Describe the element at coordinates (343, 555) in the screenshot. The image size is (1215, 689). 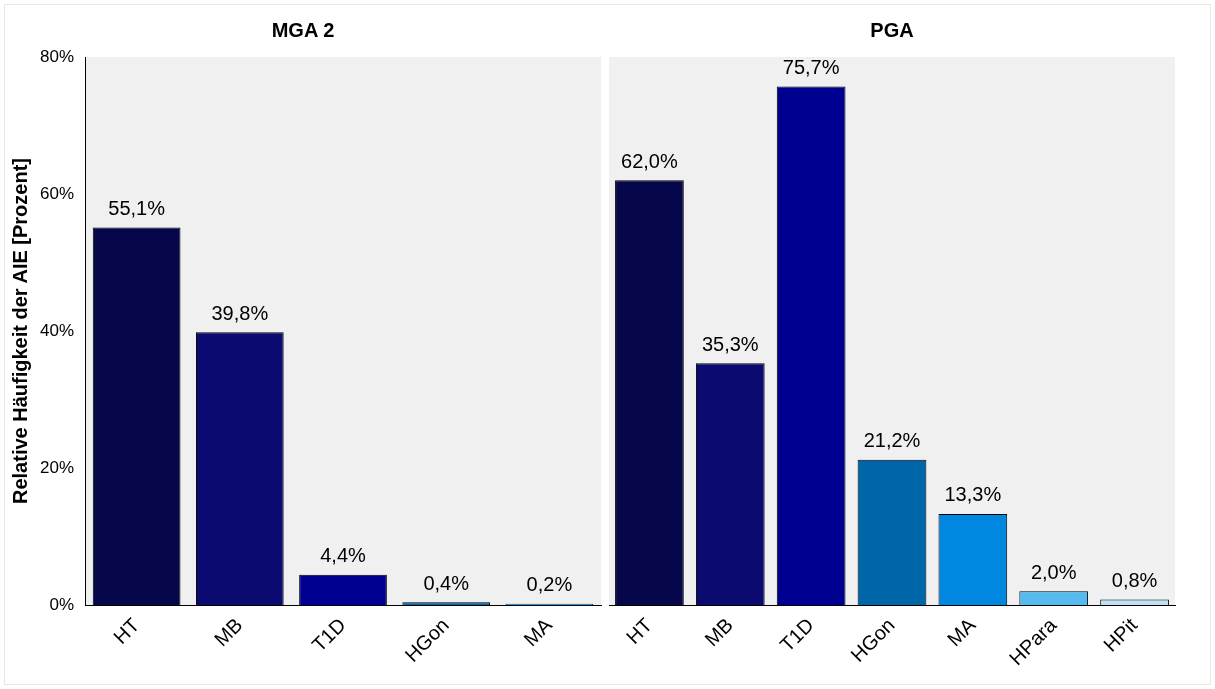
I see `data-label: 4,4%` at that location.